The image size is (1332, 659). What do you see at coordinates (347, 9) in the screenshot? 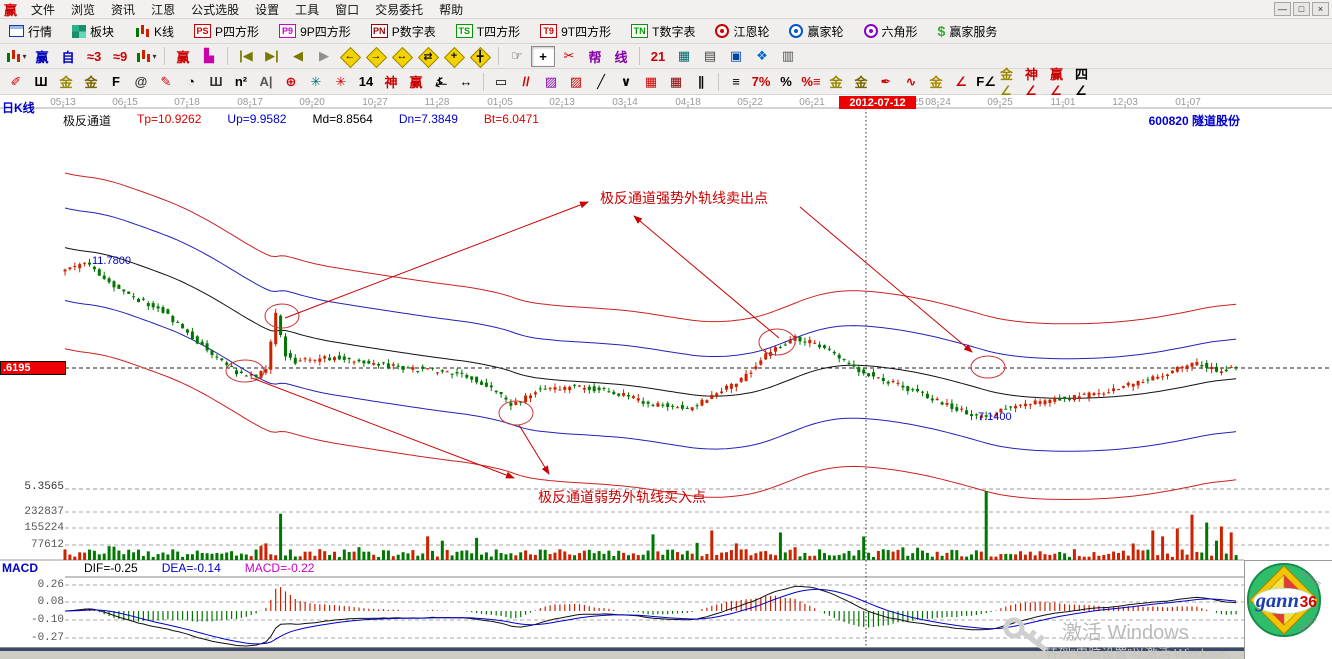
I see `menu-窗口: 窗口` at bounding box center [347, 9].